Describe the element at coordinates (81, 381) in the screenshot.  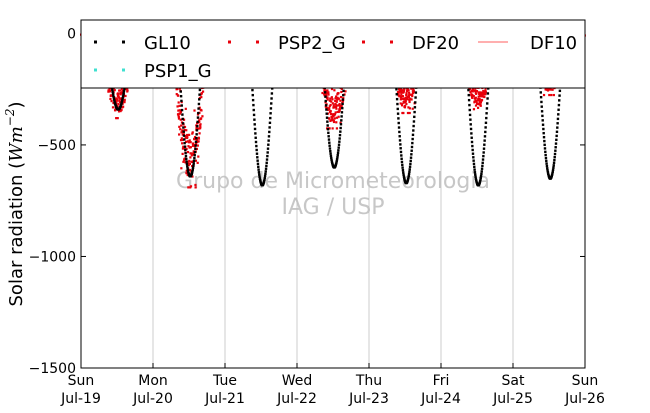
I see `x-tick-day-label: Sun` at that location.